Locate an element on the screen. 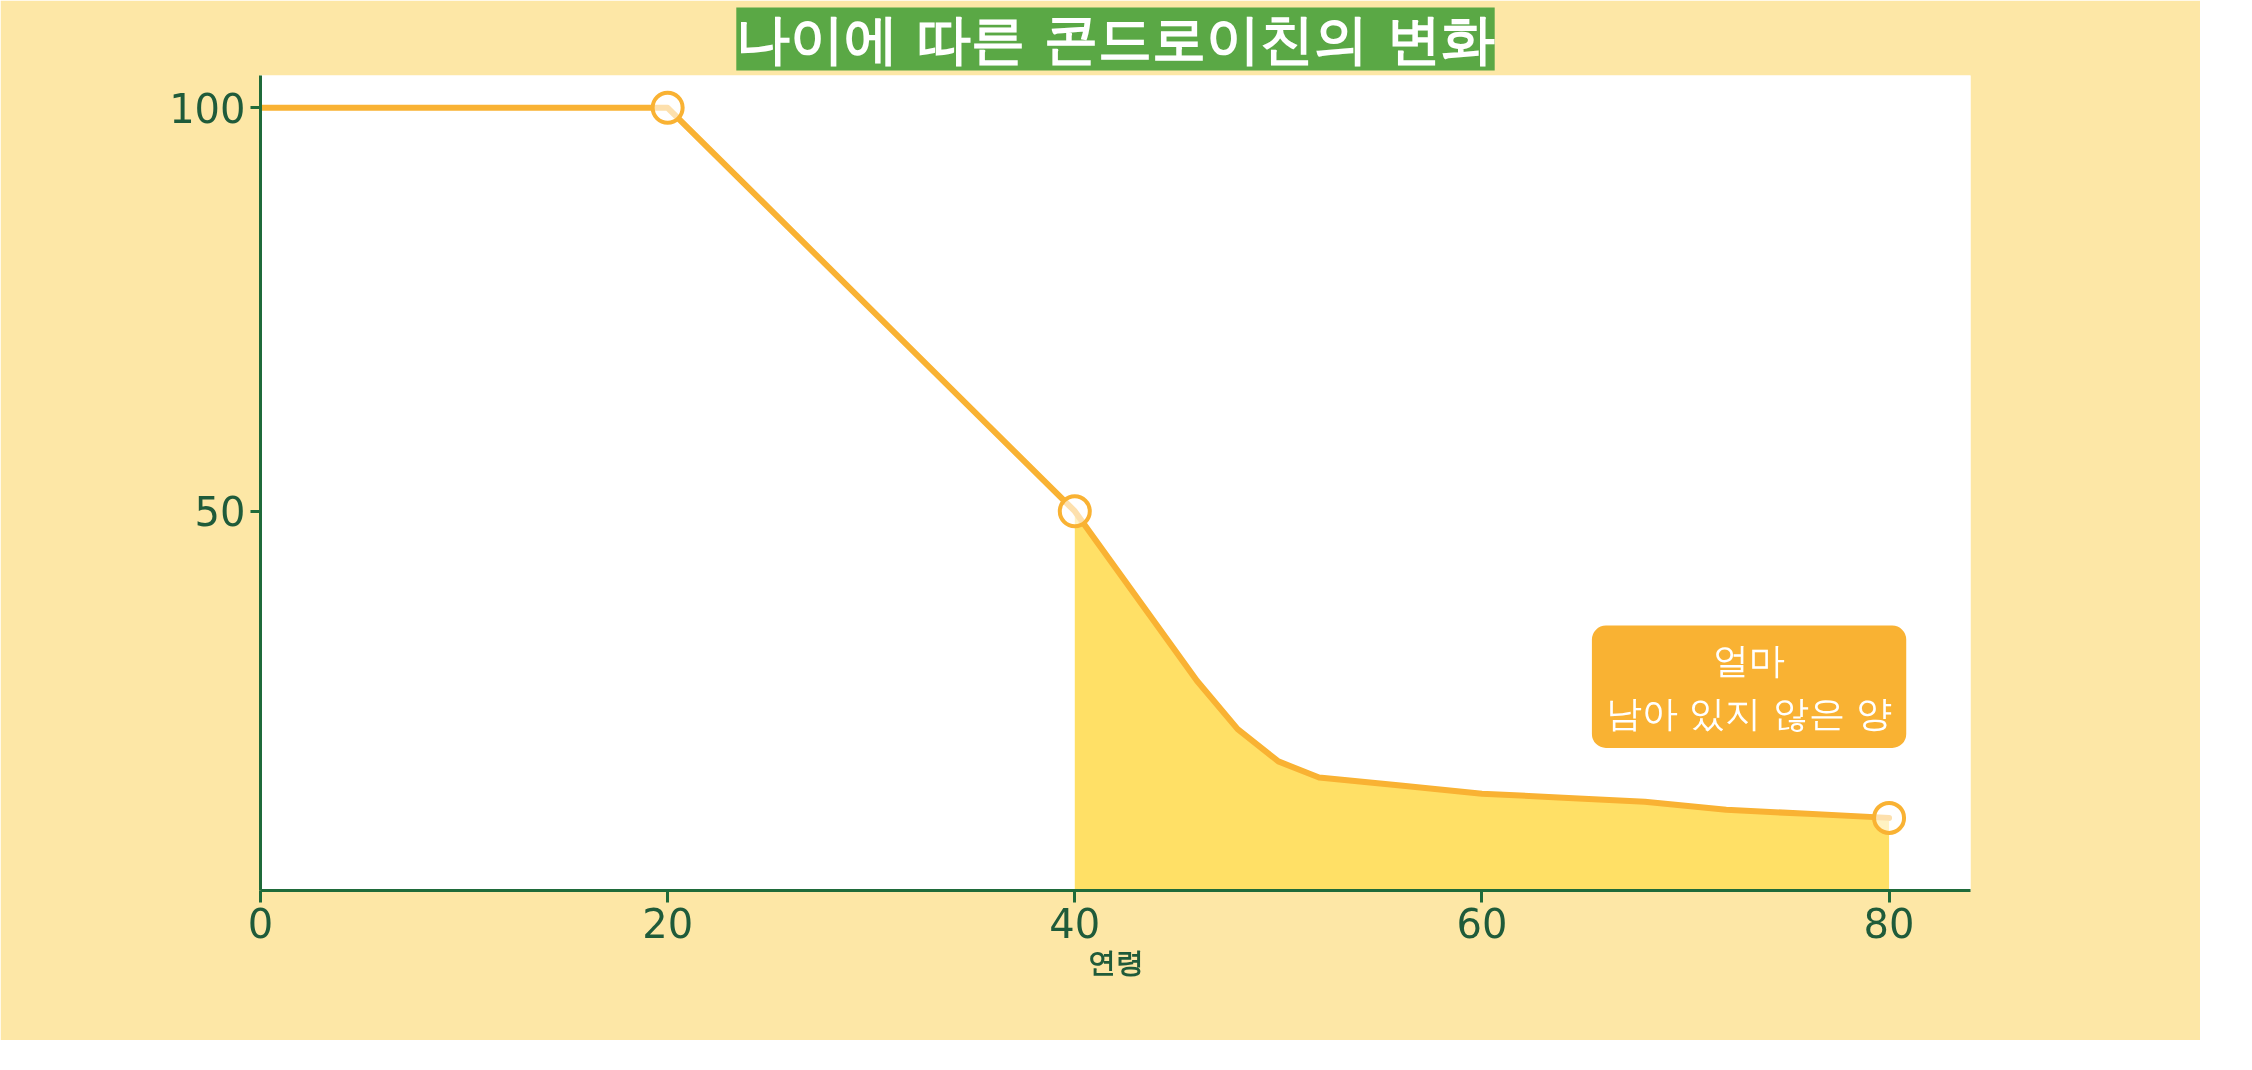 The width and height of the screenshot is (2252, 1070). chart-title: 나이에 따른 콘드로이친의 변화 is located at coordinates (1115, 39).